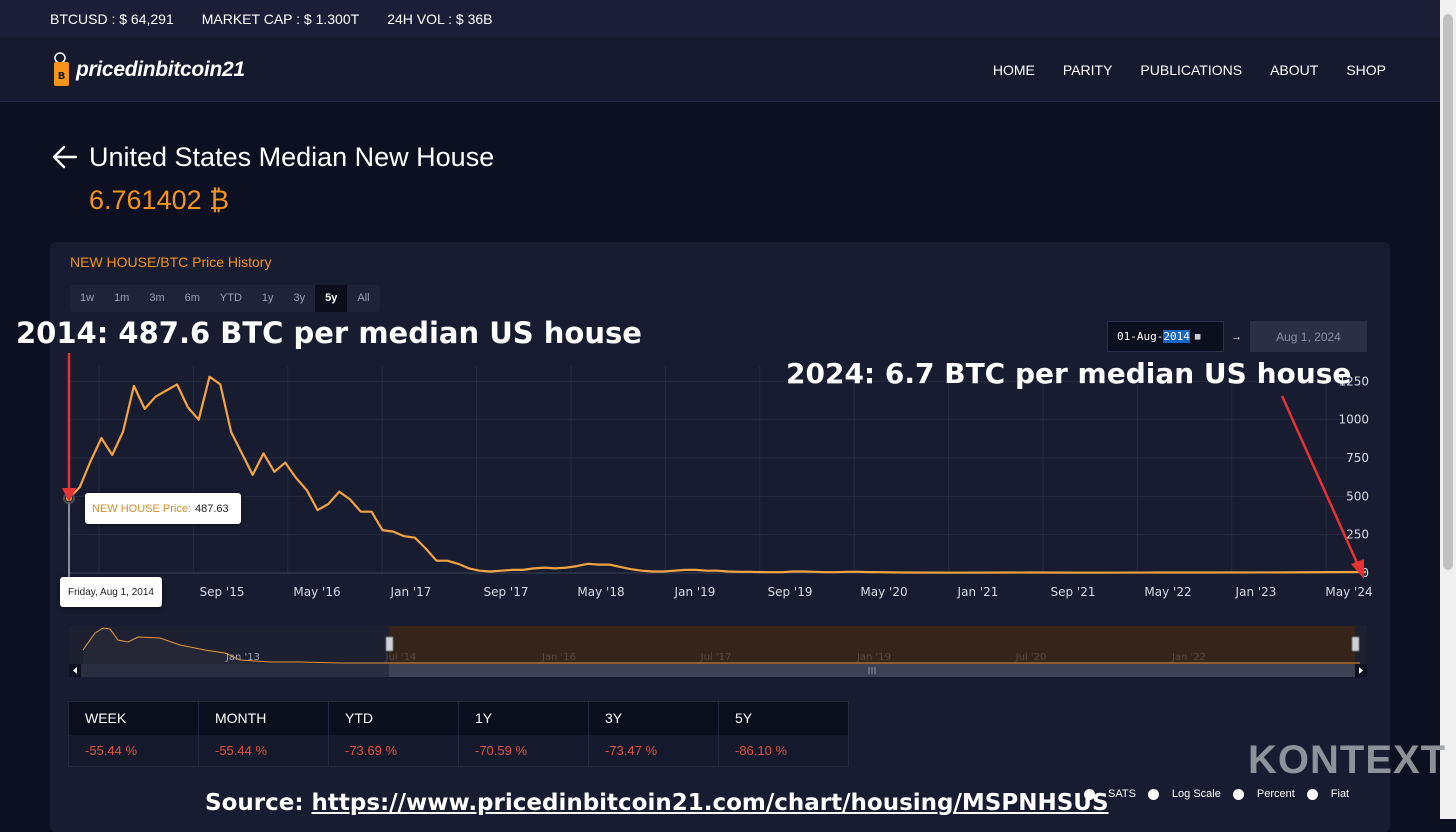  Describe the element at coordinates (783, 718) in the screenshot. I see `perf-header: 5Y` at that location.